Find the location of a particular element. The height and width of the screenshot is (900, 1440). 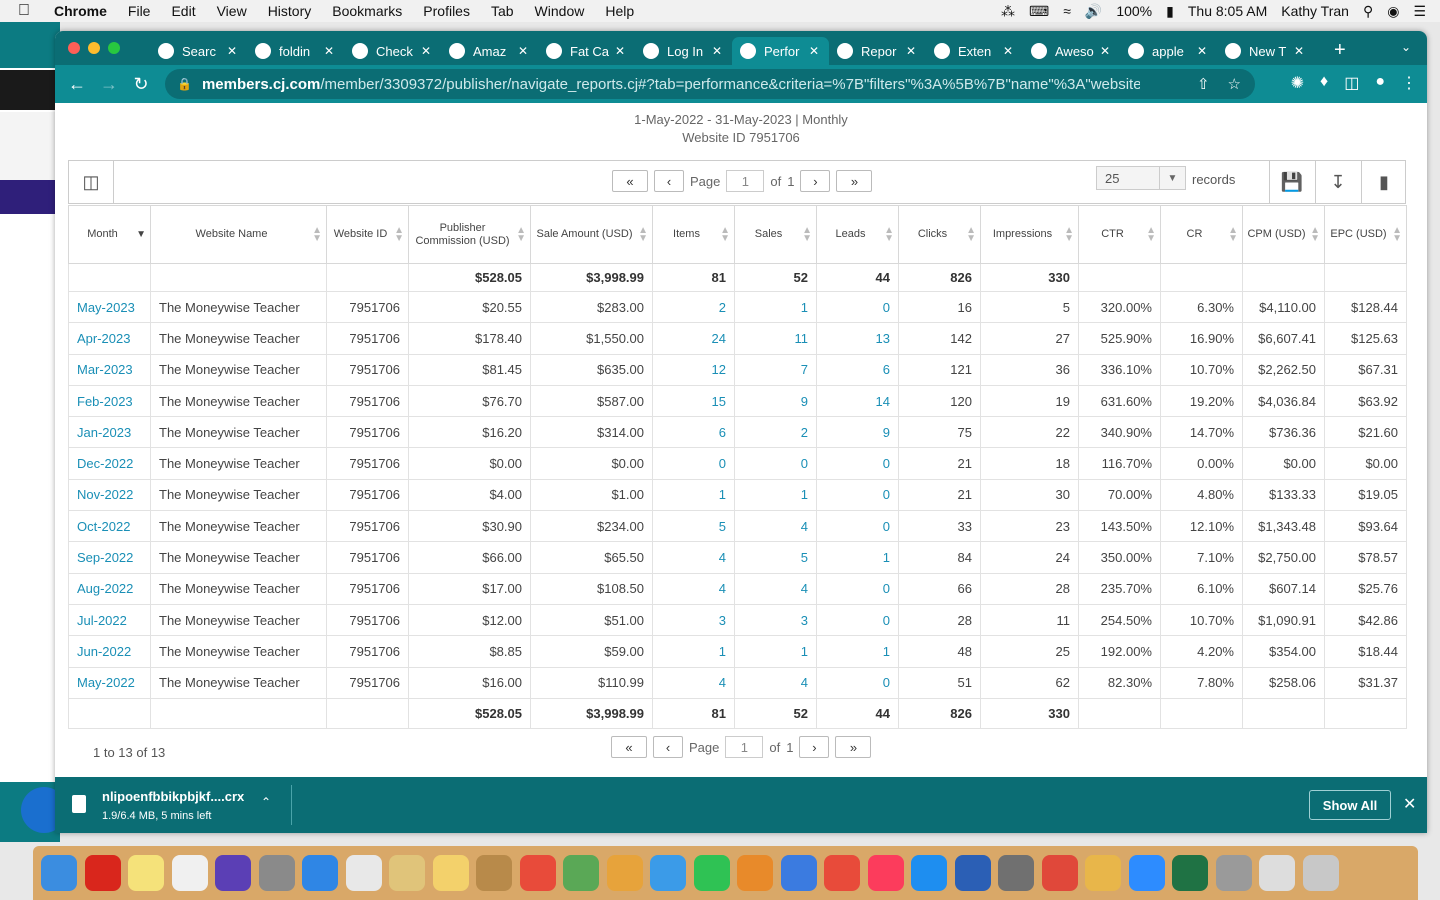

table-cell: 2 is located at coordinates (693, 307).